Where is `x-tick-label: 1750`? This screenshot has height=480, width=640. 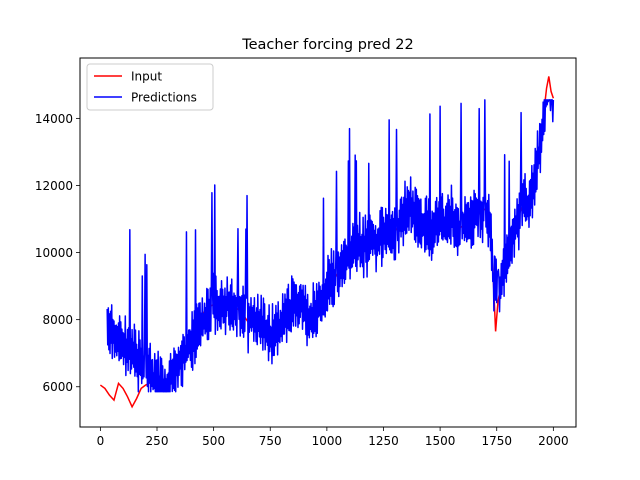
x-tick-label: 1750 is located at coordinates (496, 441).